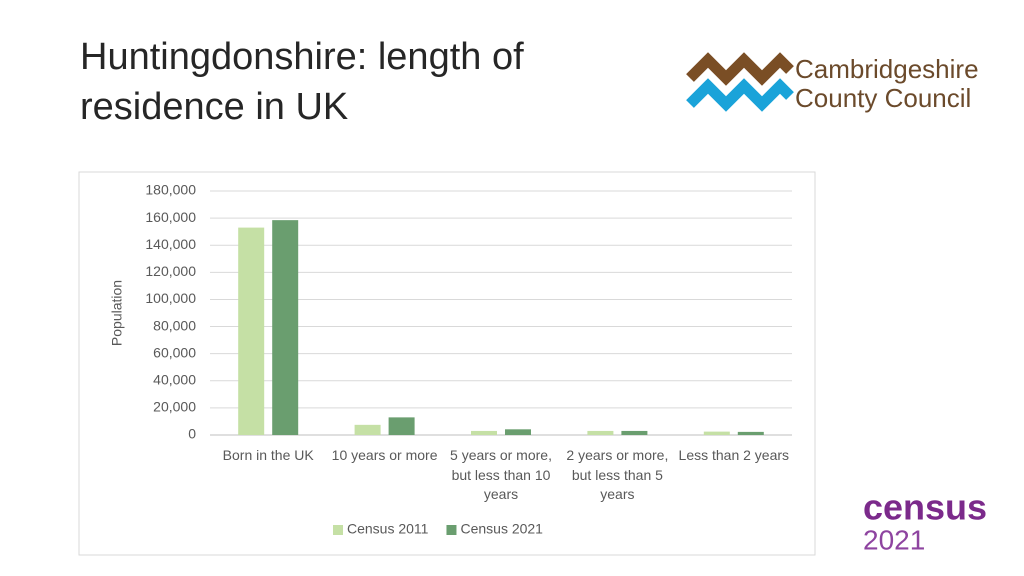 This screenshot has height=576, width=1024. I want to click on y-tick-label: 140,000, so click(170, 244).